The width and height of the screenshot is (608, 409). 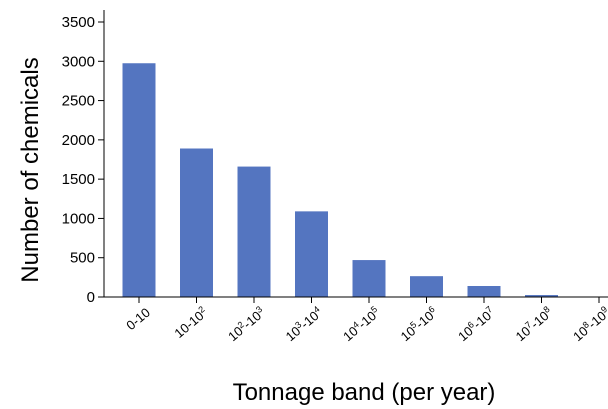 What do you see at coordinates (426, 286) in the screenshot?
I see `bar: 265` at bounding box center [426, 286].